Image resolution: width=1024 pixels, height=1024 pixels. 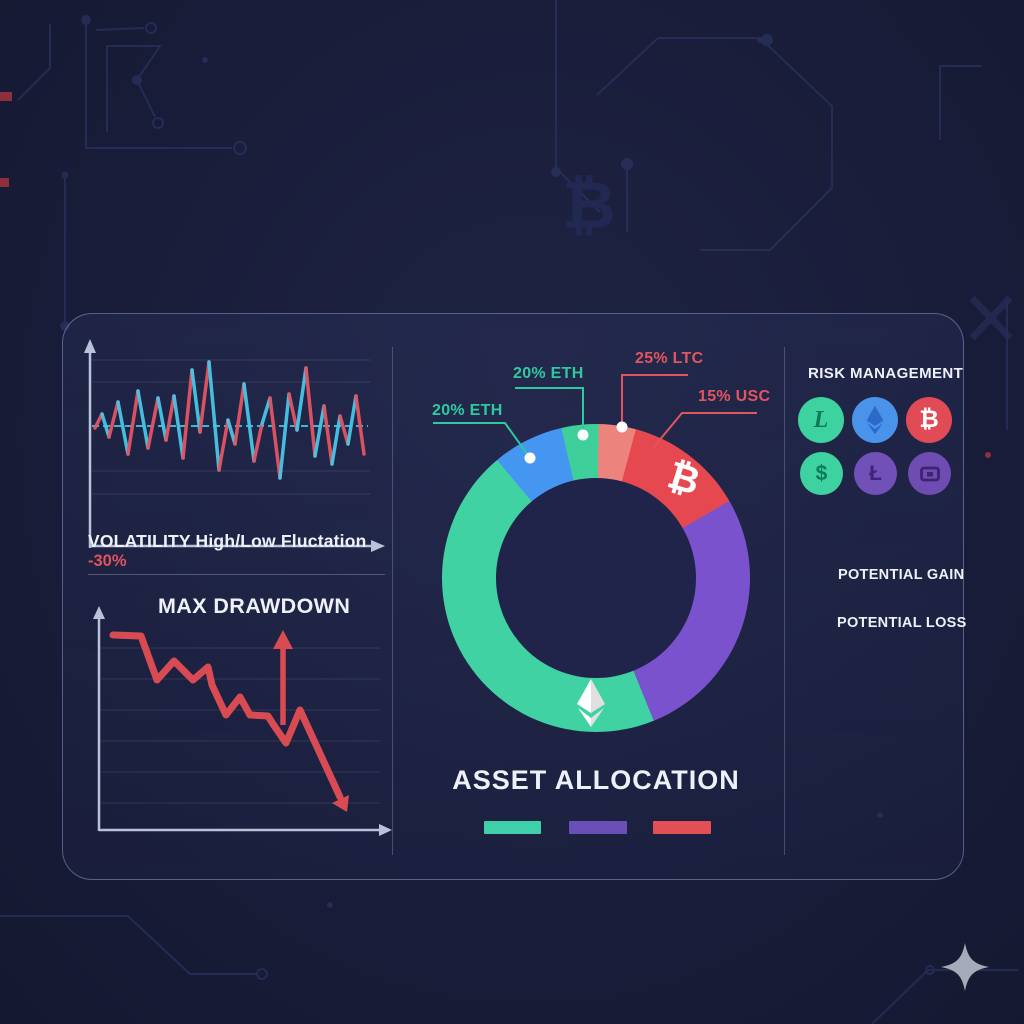 What do you see at coordinates (242, 721) in the screenshot?
I see `drawdown-chart` at bounding box center [242, 721].